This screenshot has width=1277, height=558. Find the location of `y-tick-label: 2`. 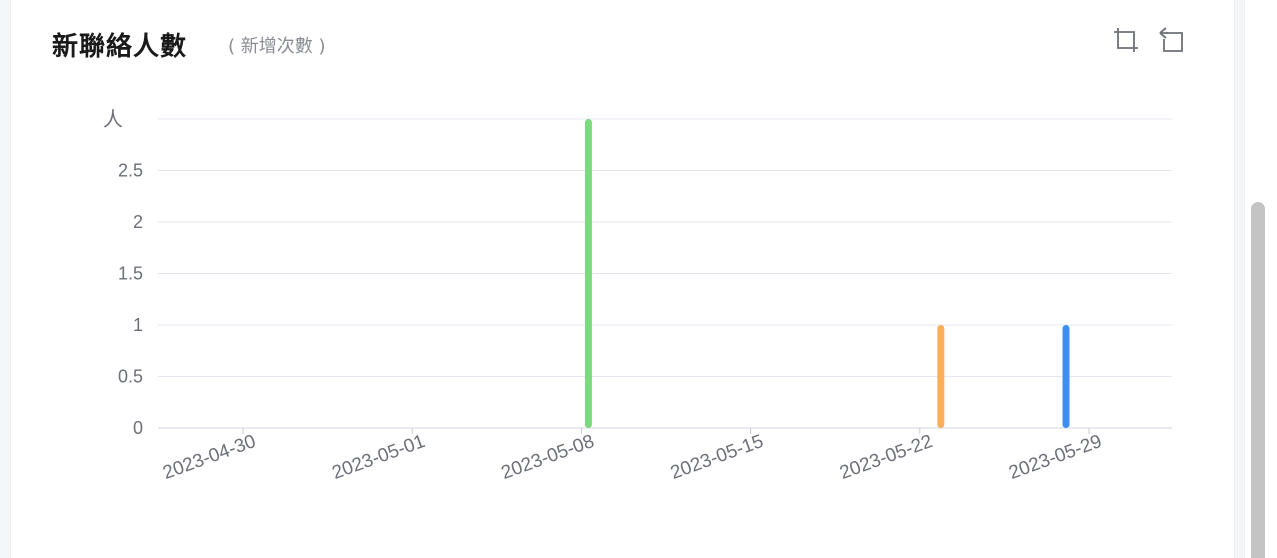

y-tick-label: 2 is located at coordinates (138, 222).